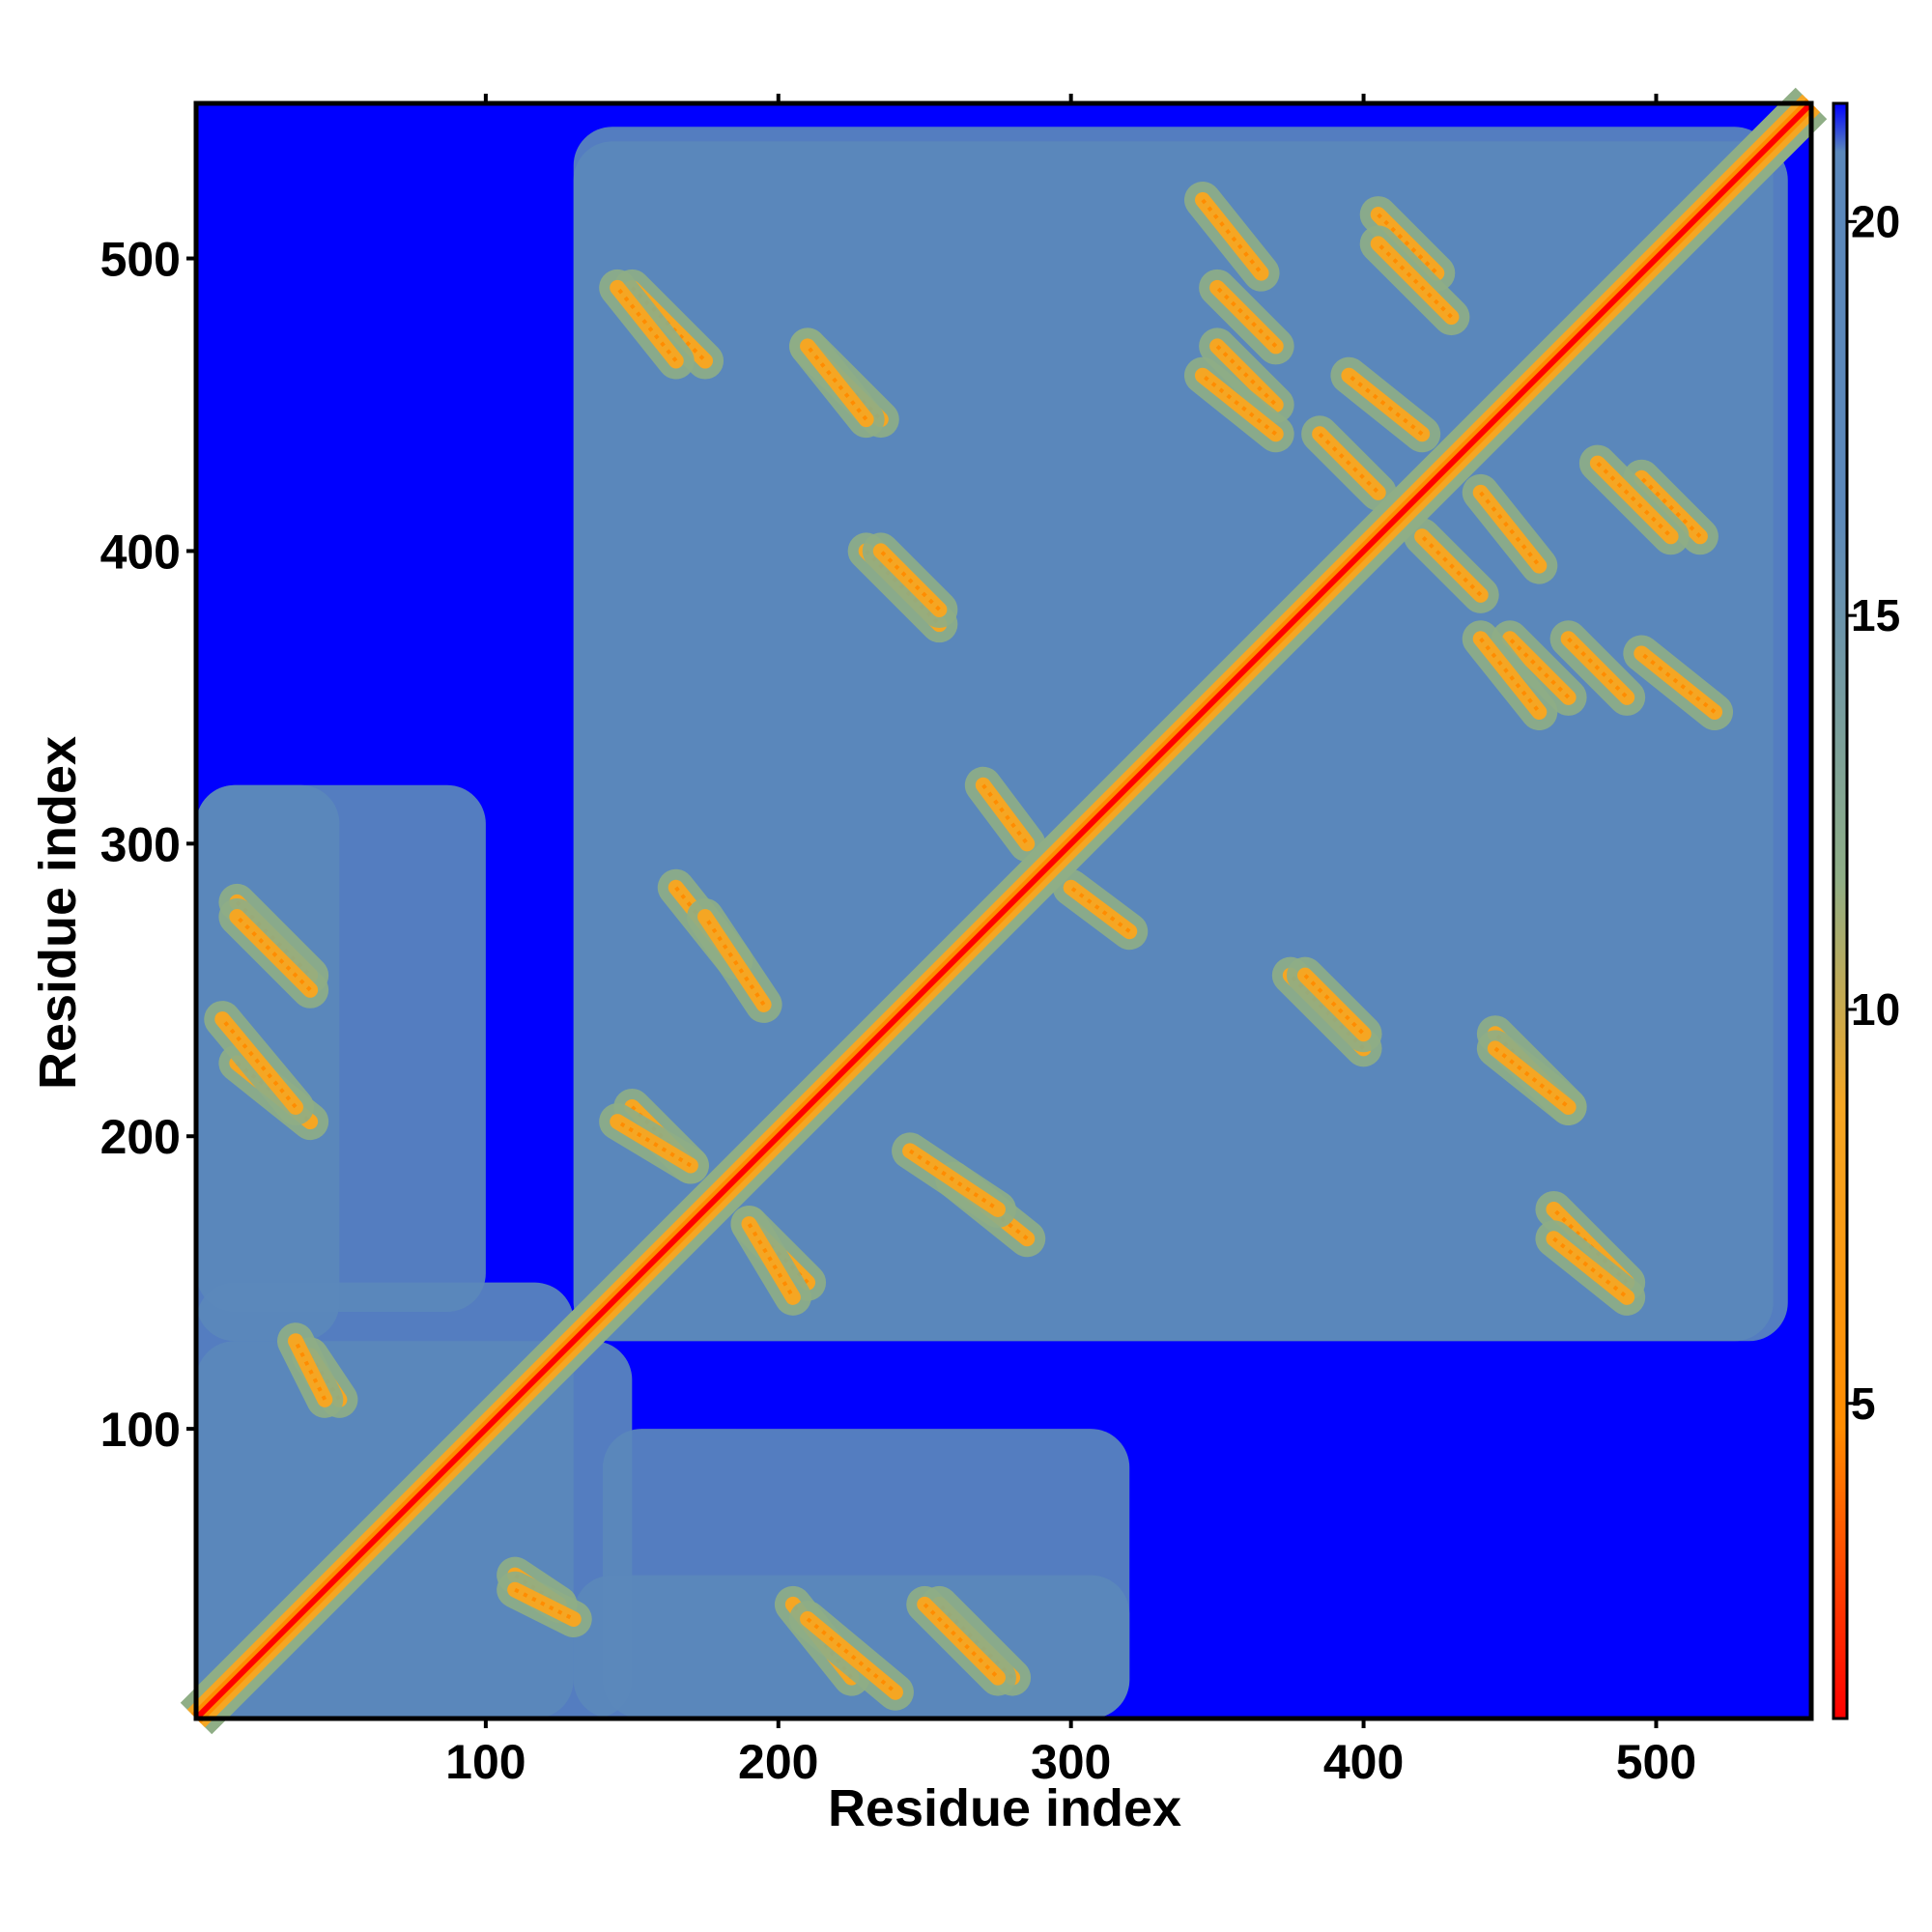 The height and width of the screenshot is (1932, 1932). I want to click on y-tick-label-300: 300, so click(140, 844).